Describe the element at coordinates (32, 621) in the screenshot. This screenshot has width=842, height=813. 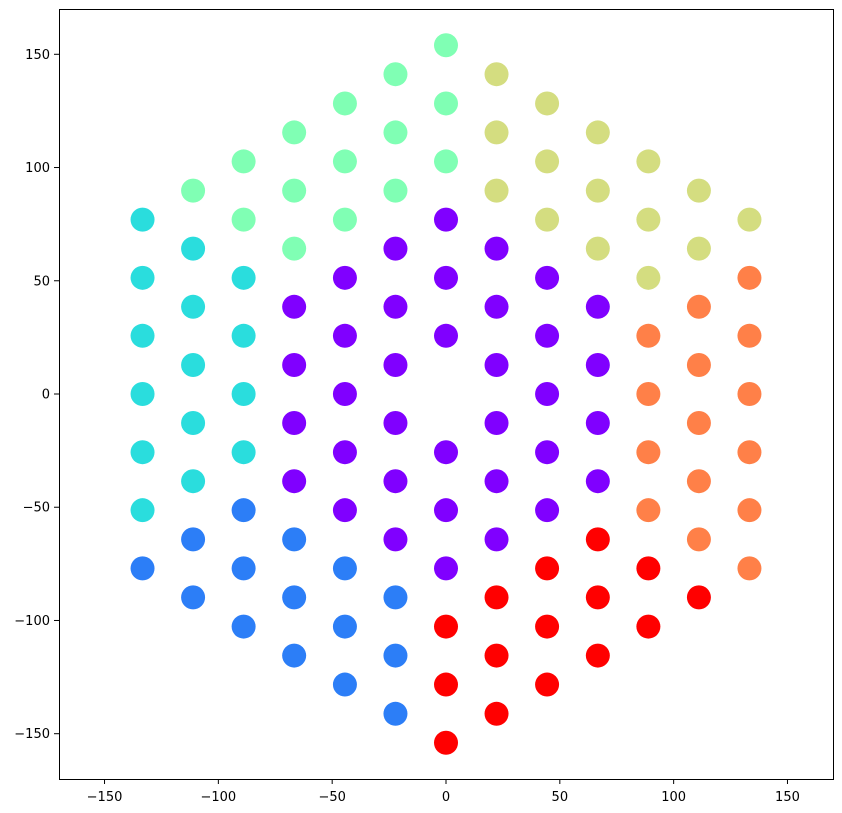
I see `y-tick-label: −100` at that location.